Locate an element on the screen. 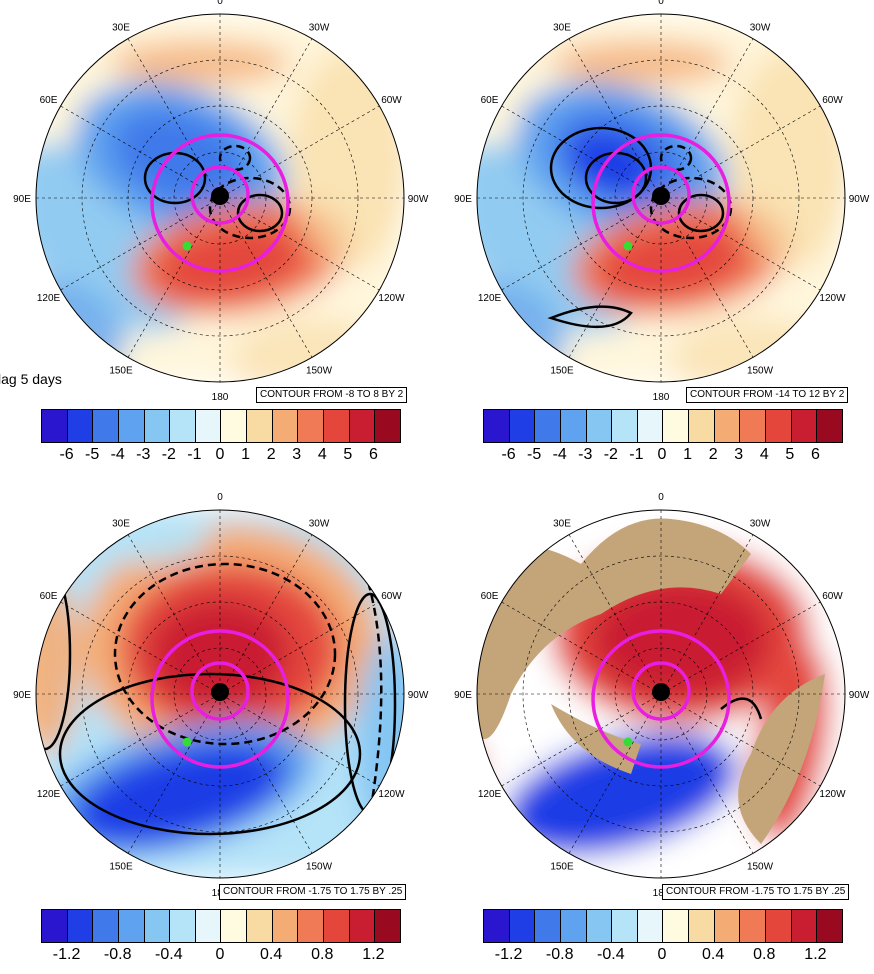 The image size is (874, 974). inner-ring is located at coordinates (661, 195).